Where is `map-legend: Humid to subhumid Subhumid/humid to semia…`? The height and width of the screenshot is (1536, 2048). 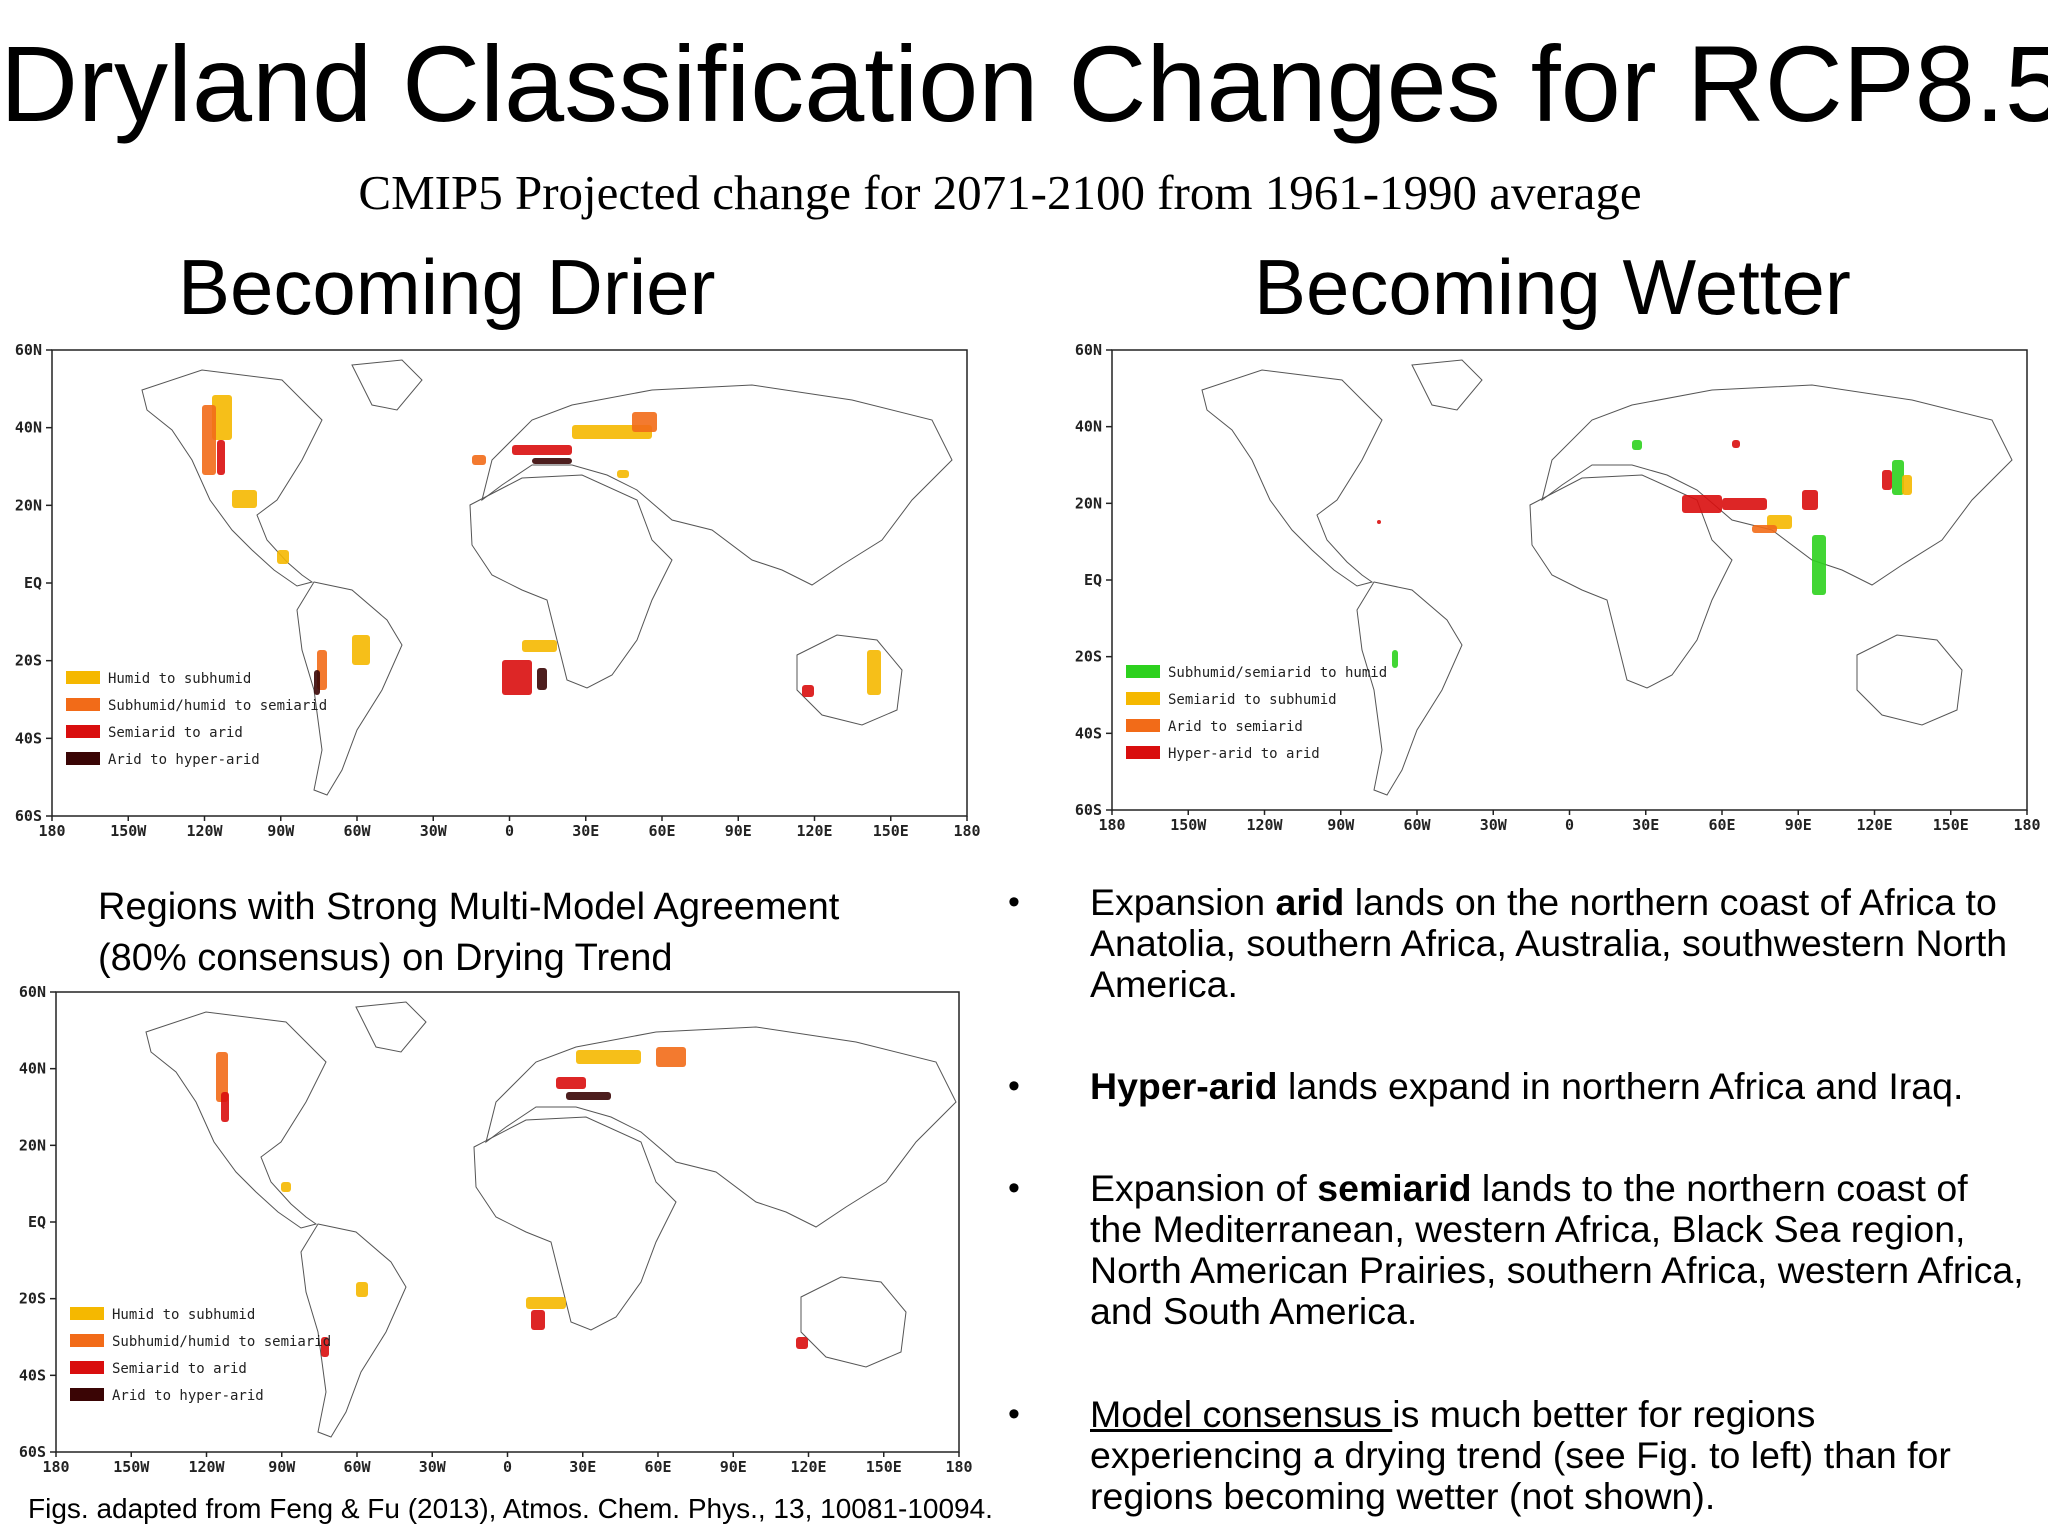
map-legend: Humid to subhumid Subhumid/humid to semia… is located at coordinates (200, 1355).